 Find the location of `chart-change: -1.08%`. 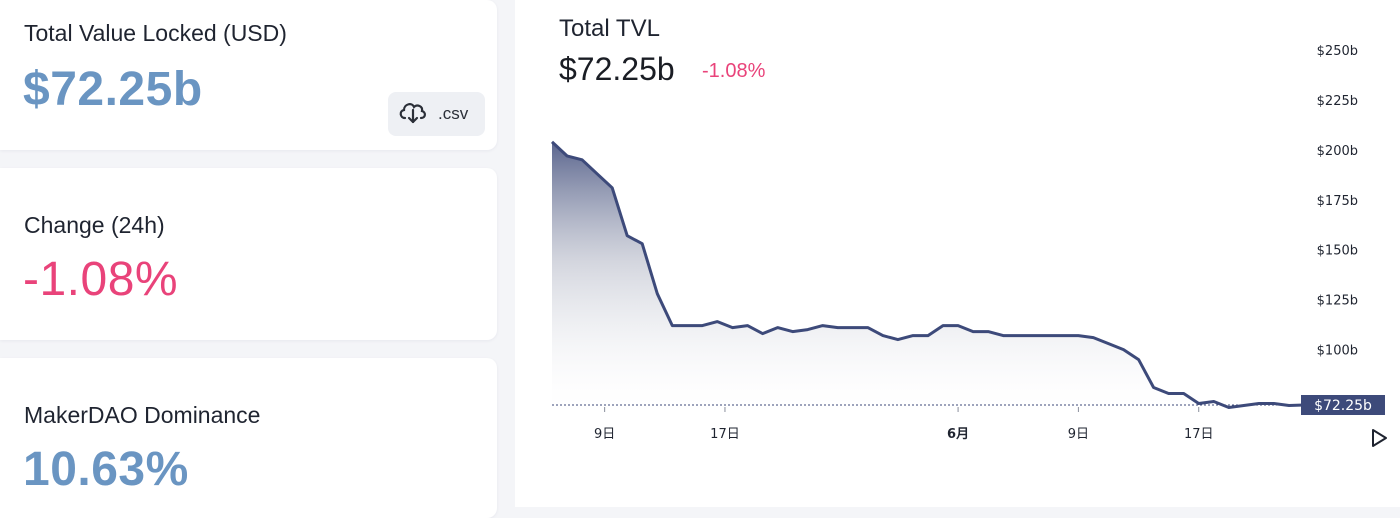

chart-change: -1.08% is located at coordinates (734, 71).